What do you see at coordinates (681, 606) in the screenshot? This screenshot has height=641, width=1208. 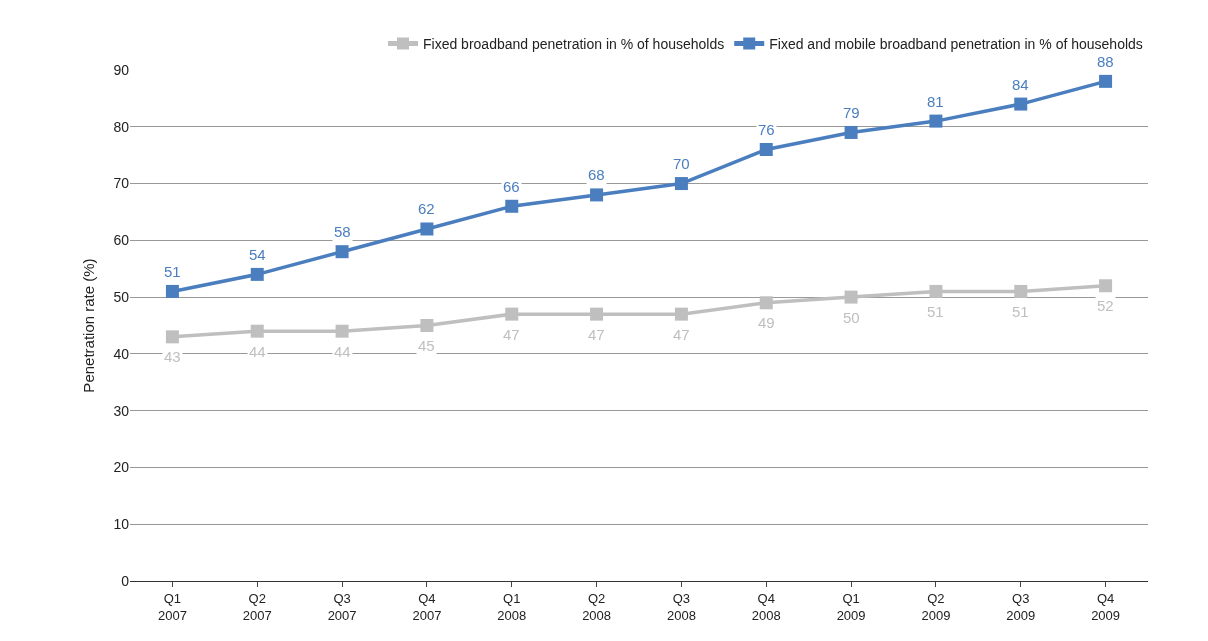 I see `x-tick-label: Q3 2008` at bounding box center [681, 606].